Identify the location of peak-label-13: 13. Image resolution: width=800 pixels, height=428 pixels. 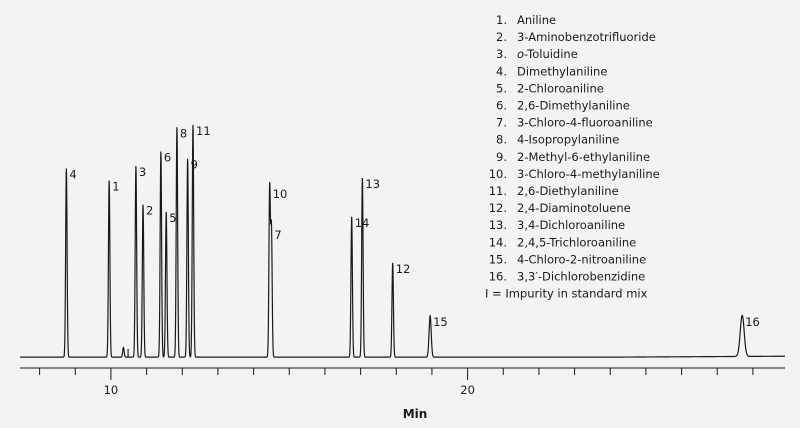
(372, 184).